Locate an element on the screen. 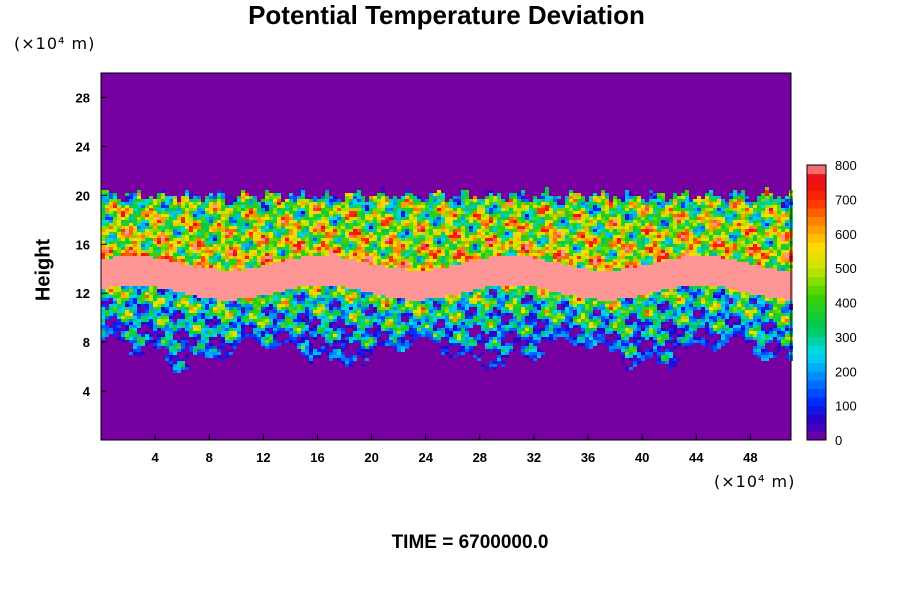 Image resolution: width=900 pixels, height=600 pixels. colorbar-tick-label: 200 is located at coordinates (846, 371).